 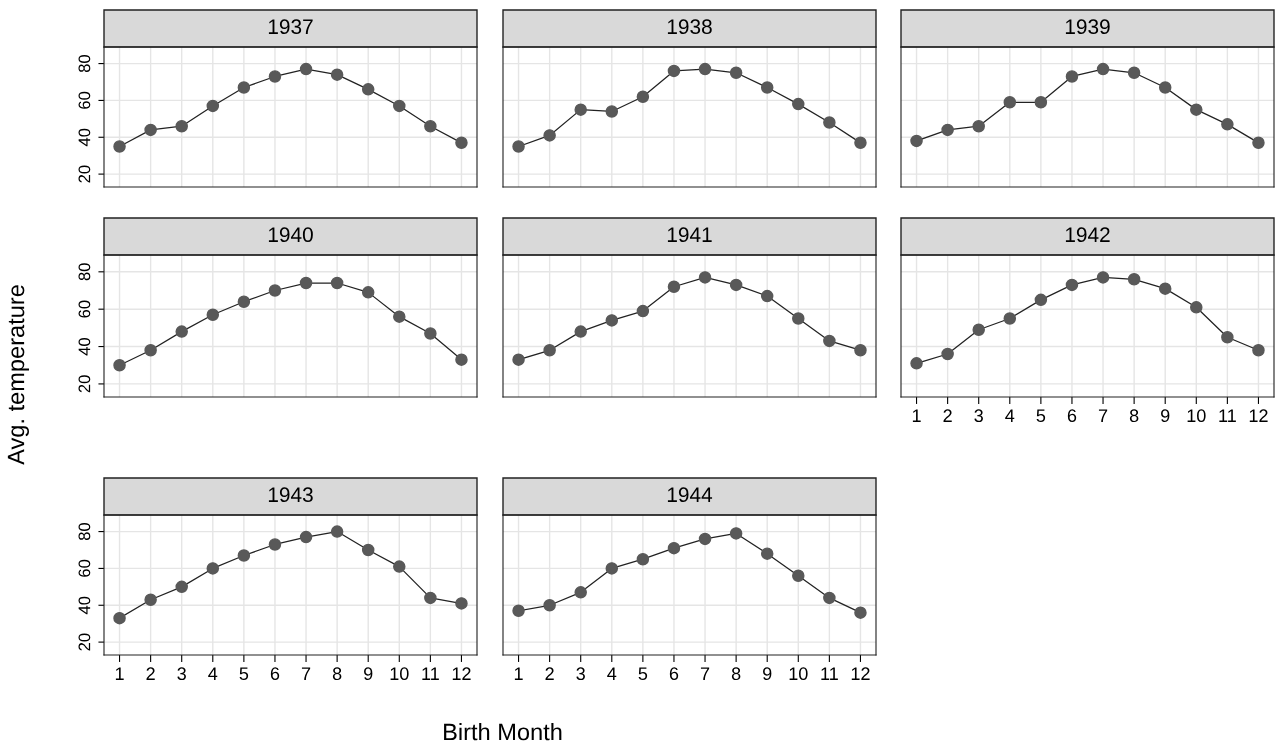 I want to click on x-axis-title: Birth Month, so click(x=503, y=731).